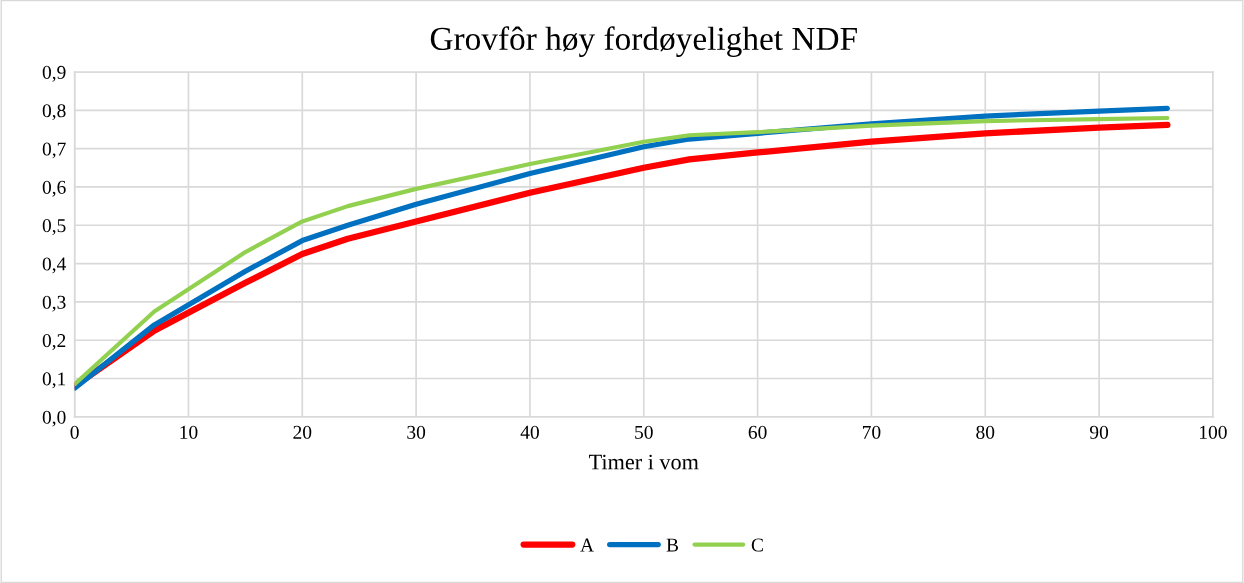  What do you see at coordinates (1099, 432) in the screenshot?
I see `x-tick-label: 90` at bounding box center [1099, 432].